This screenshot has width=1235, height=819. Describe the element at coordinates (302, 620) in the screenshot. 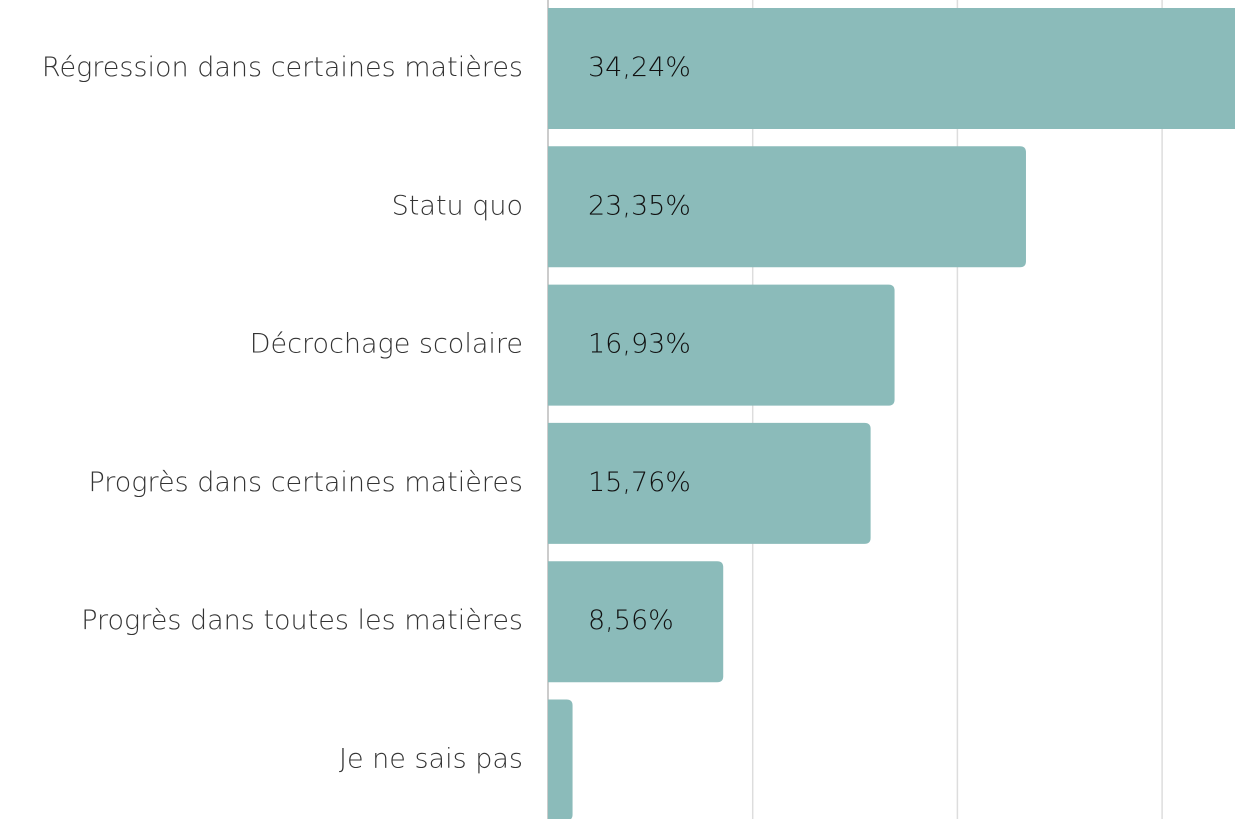

I see `category-label: Progrès dans toutes les matières` at that location.